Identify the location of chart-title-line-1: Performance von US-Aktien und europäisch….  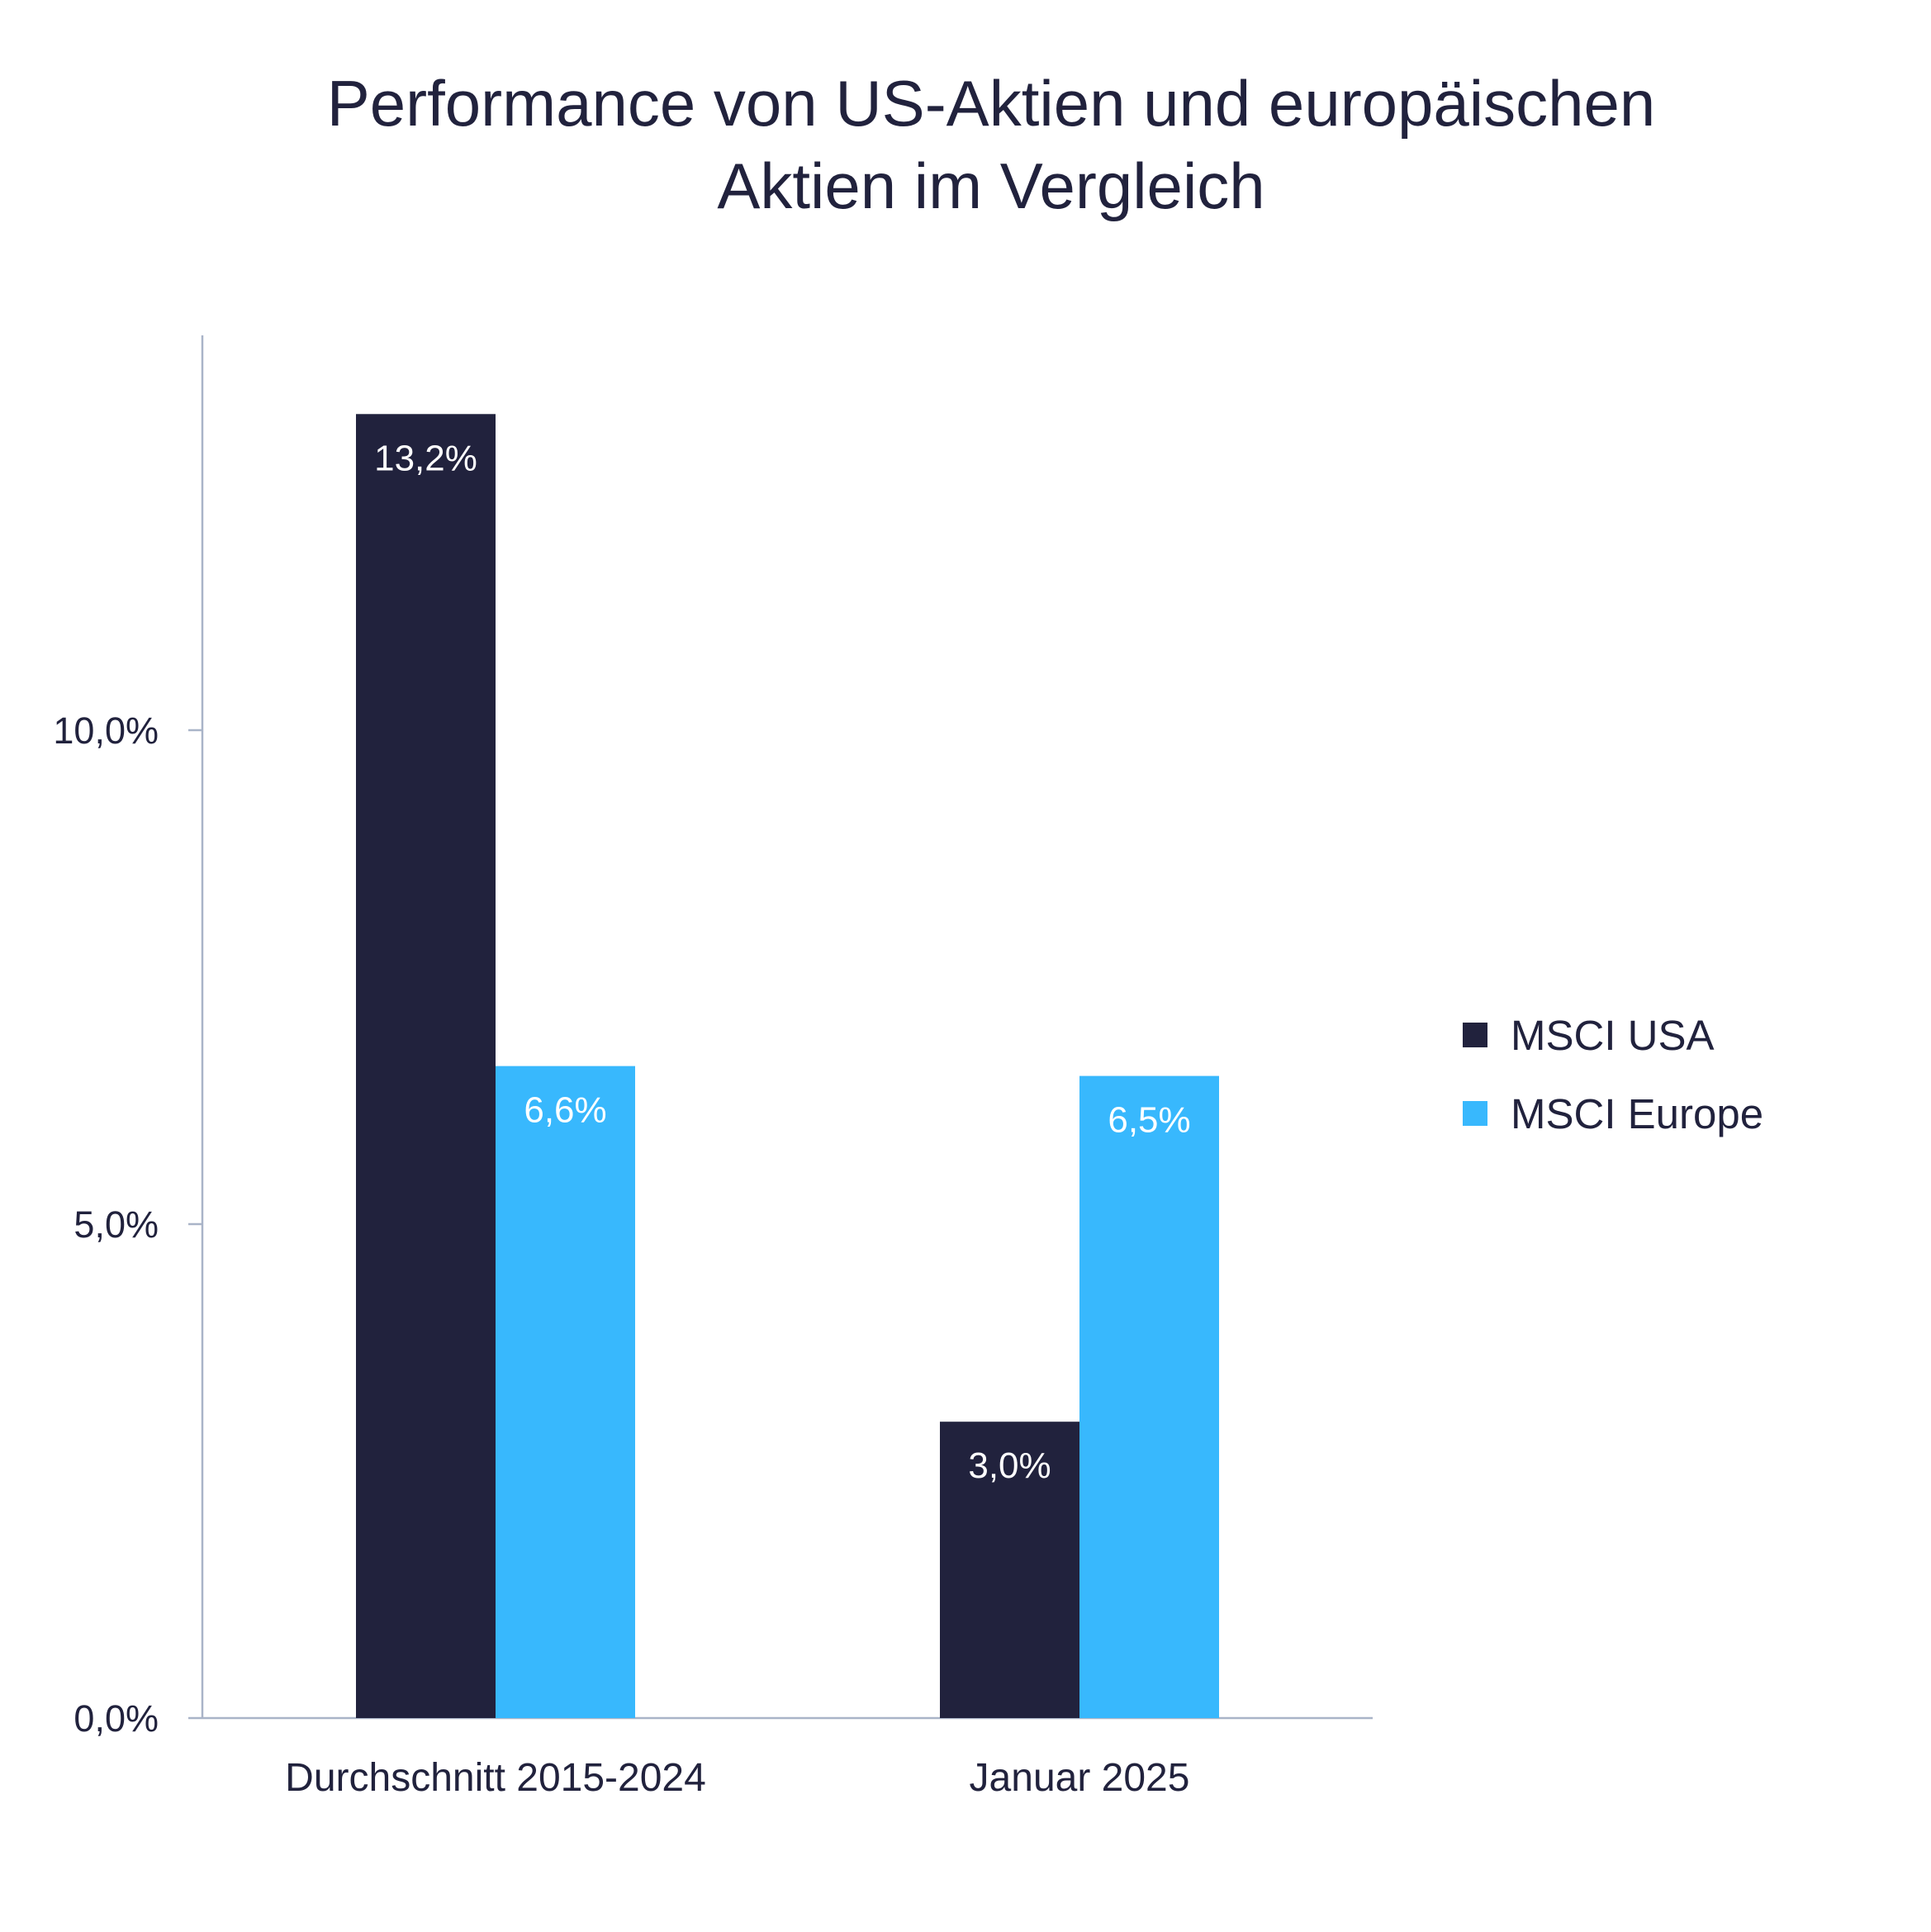
(992, 104).